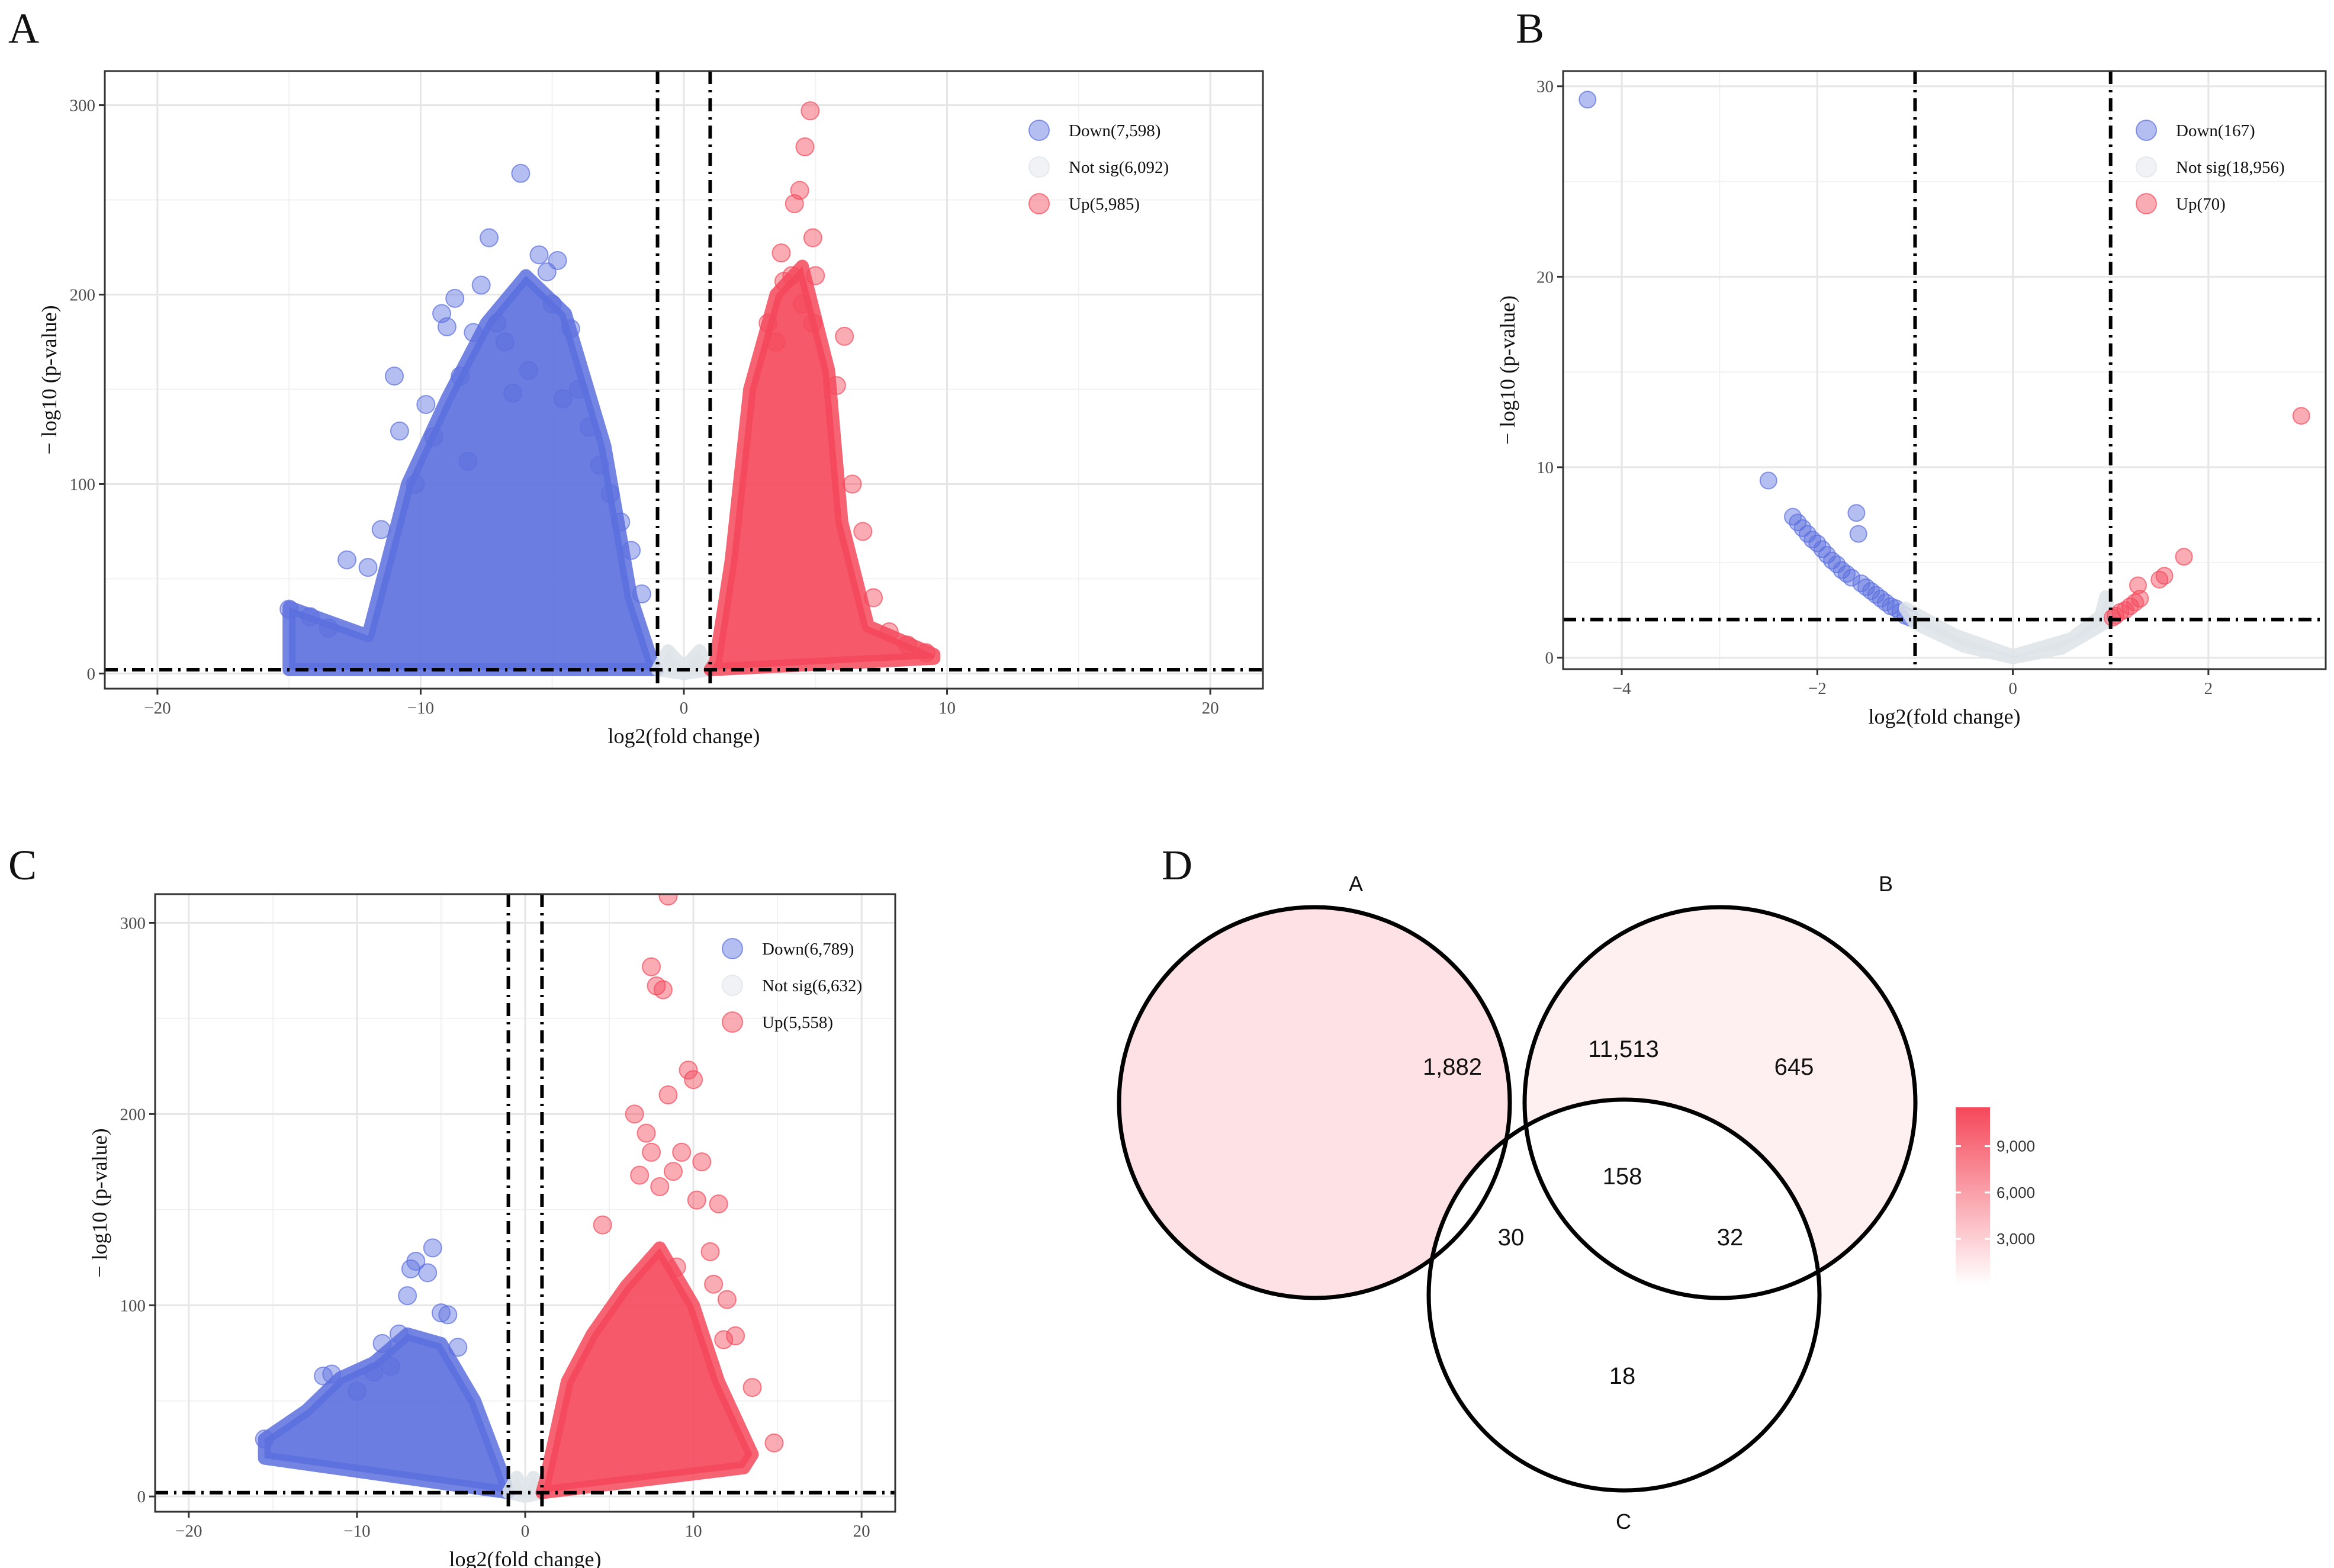  I want to click on colorbar, so click(1973, 1196).